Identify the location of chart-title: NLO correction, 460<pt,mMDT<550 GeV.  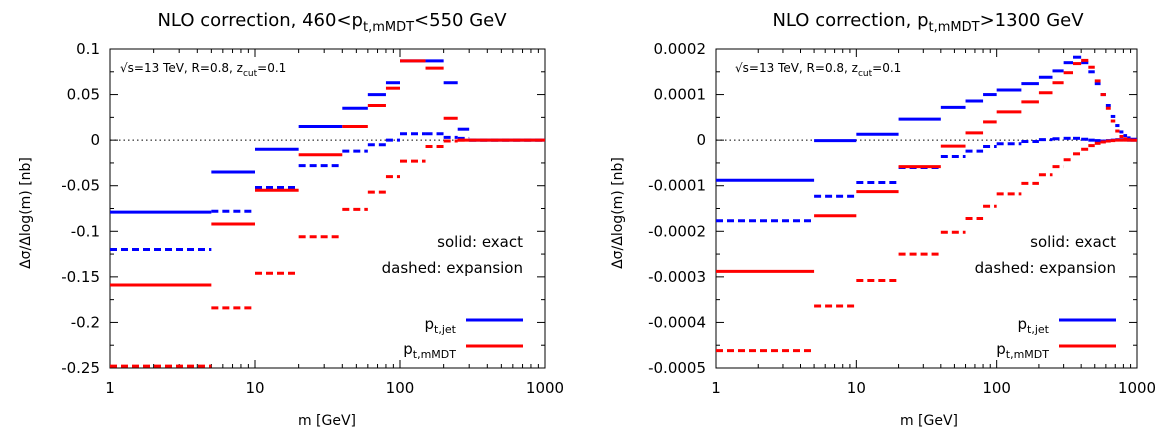
(332, 22).